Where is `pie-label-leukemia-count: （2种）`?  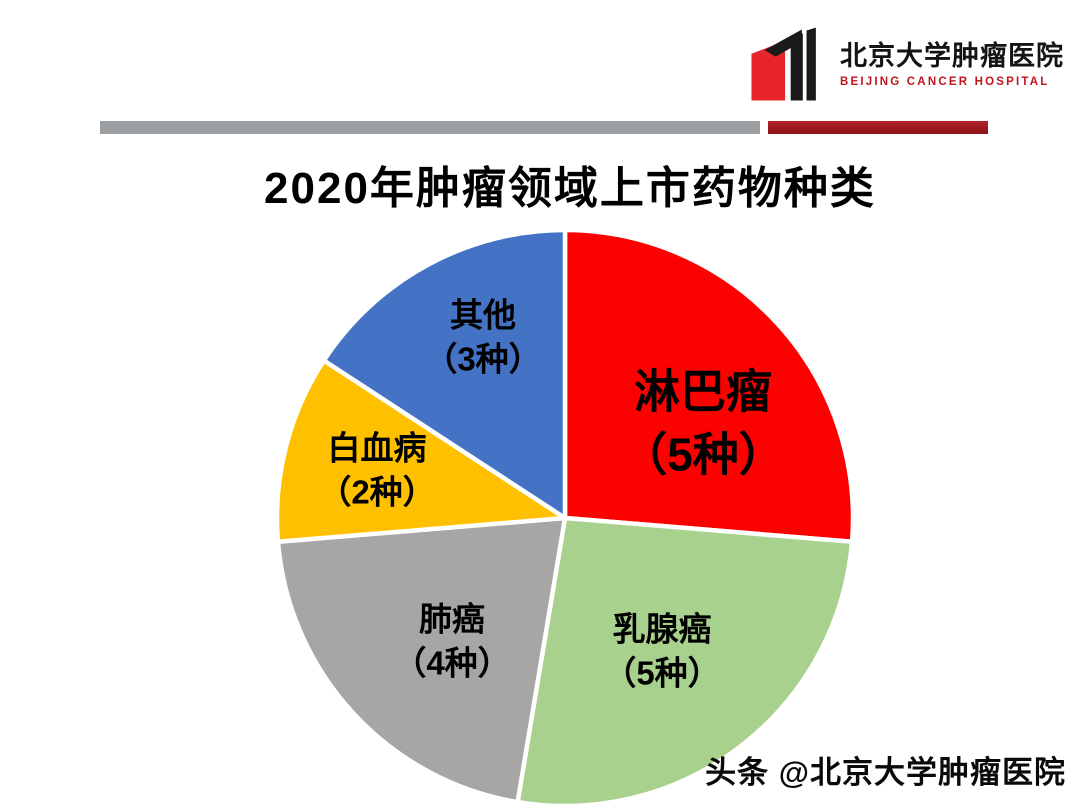
pie-label-leukemia-count: （2种） is located at coordinates (377, 491).